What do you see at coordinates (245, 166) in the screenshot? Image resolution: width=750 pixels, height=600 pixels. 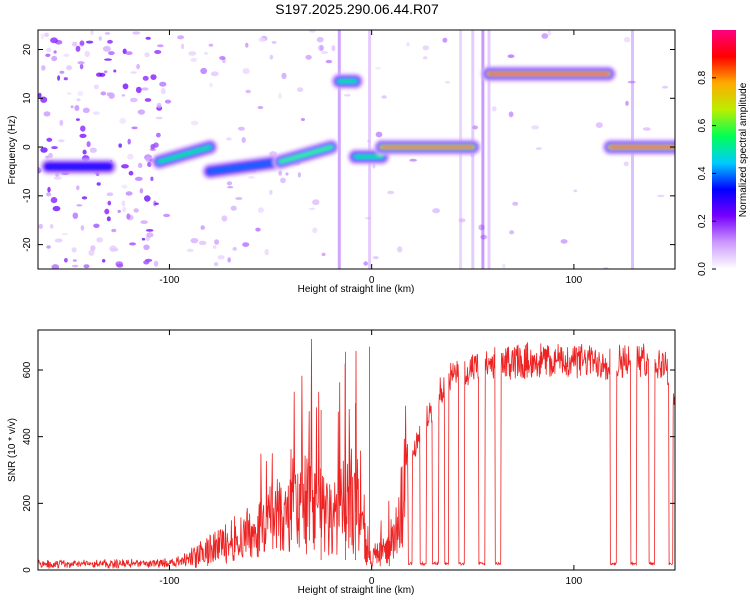 I see `spectral-track` at bounding box center [245, 166].